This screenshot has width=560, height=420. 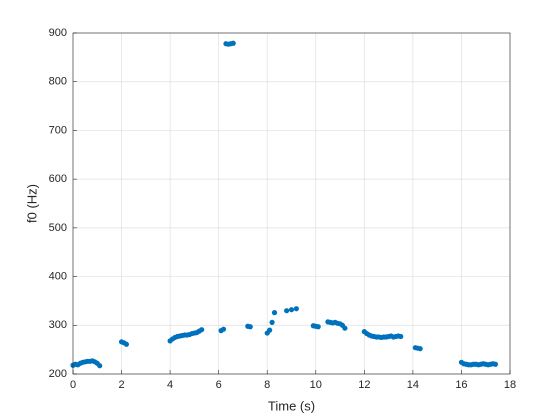 What do you see at coordinates (267, 385) in the screenshot?
I see `x-tick-label: 8` at bounding box center [267, 385].